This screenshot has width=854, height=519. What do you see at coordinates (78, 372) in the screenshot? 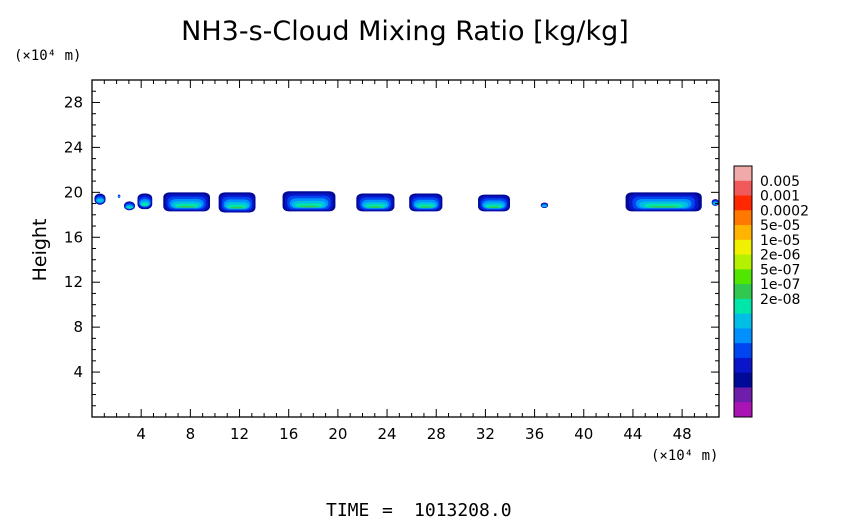
I see `y-tick-label: 4` at bounding box center [78, 372].